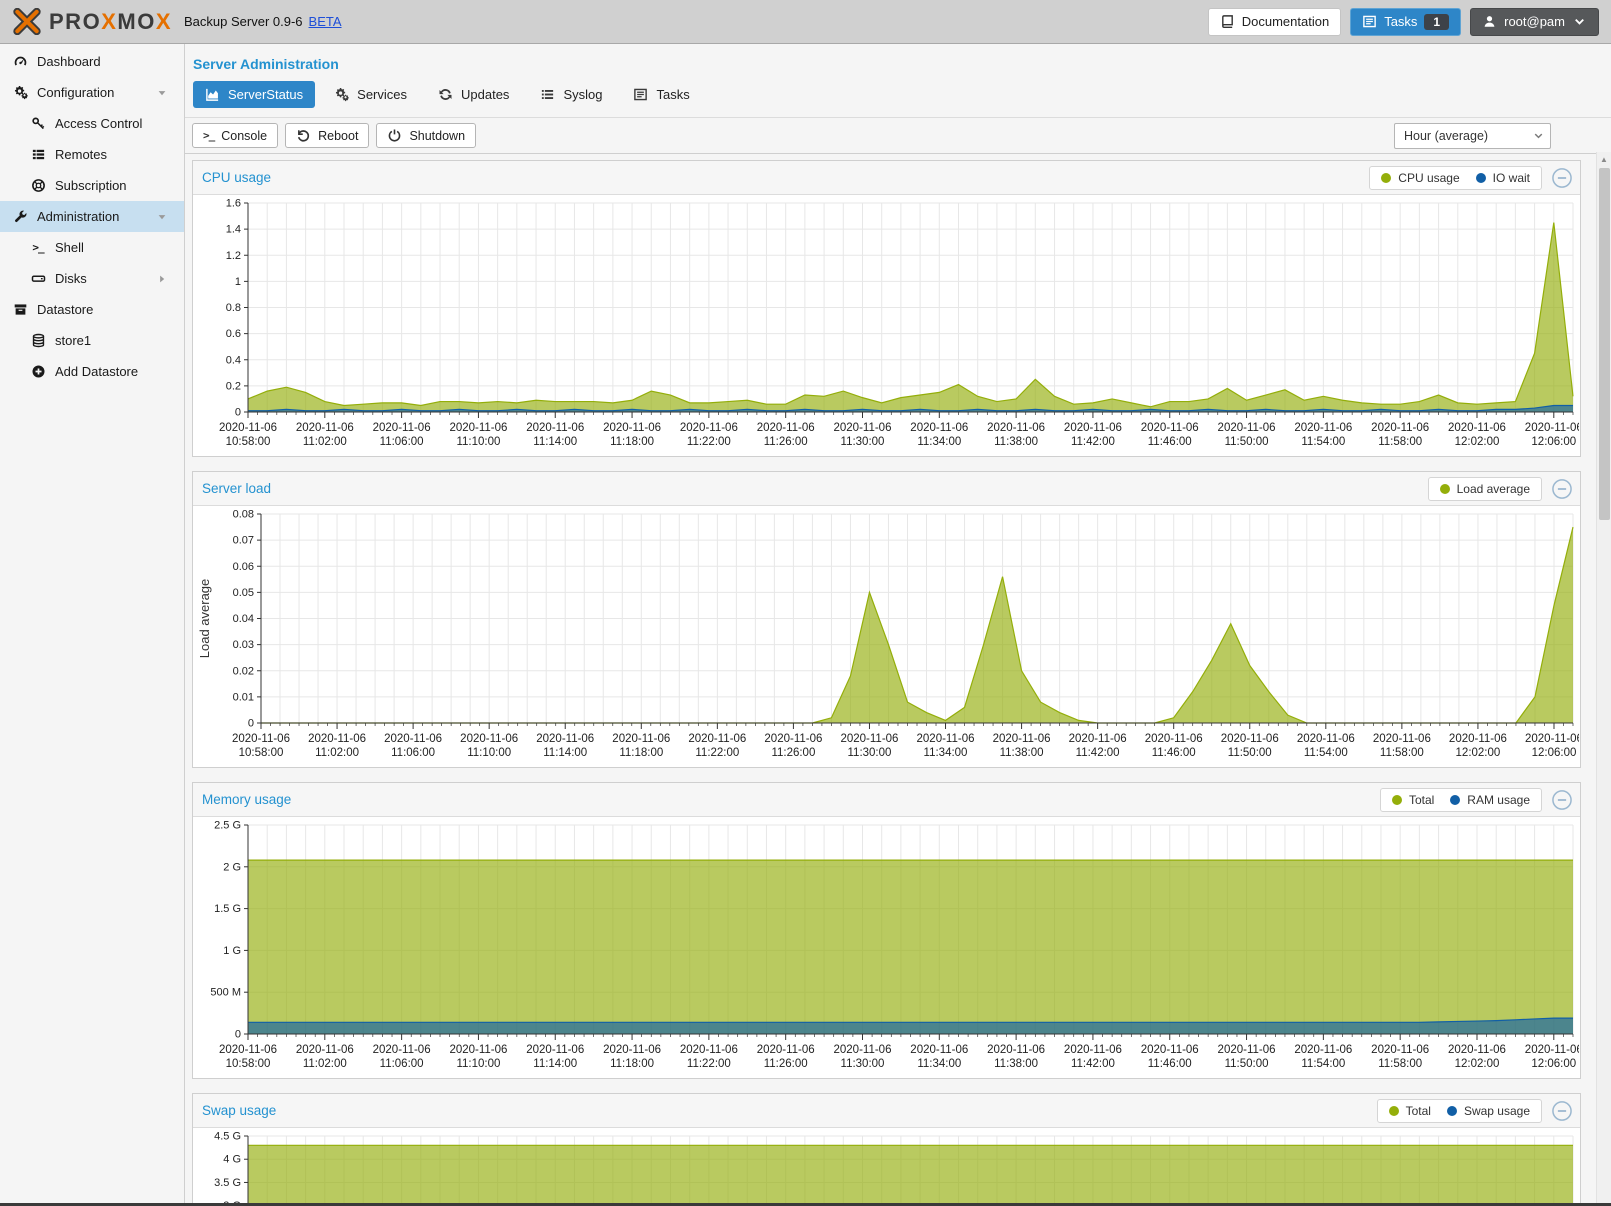  Describe the element at coordinates (92, 185) in the screenshot. I see `sidebar-item-subscription: Subscription` at that location.